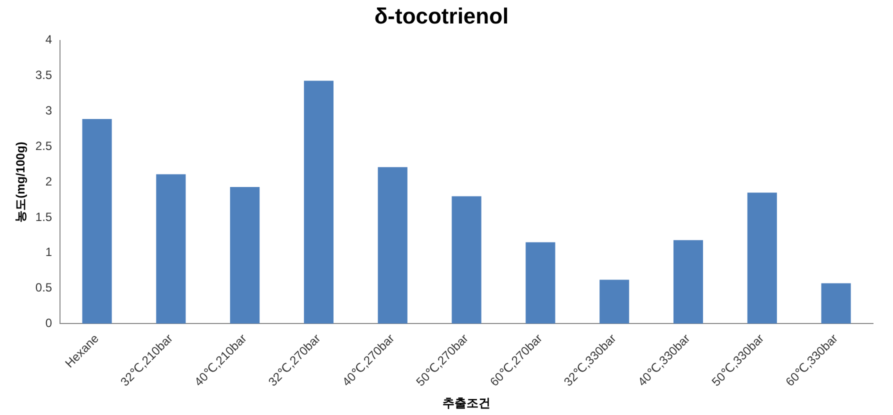  I want to click on y-tick-label: 3.5, so click(43, 75).